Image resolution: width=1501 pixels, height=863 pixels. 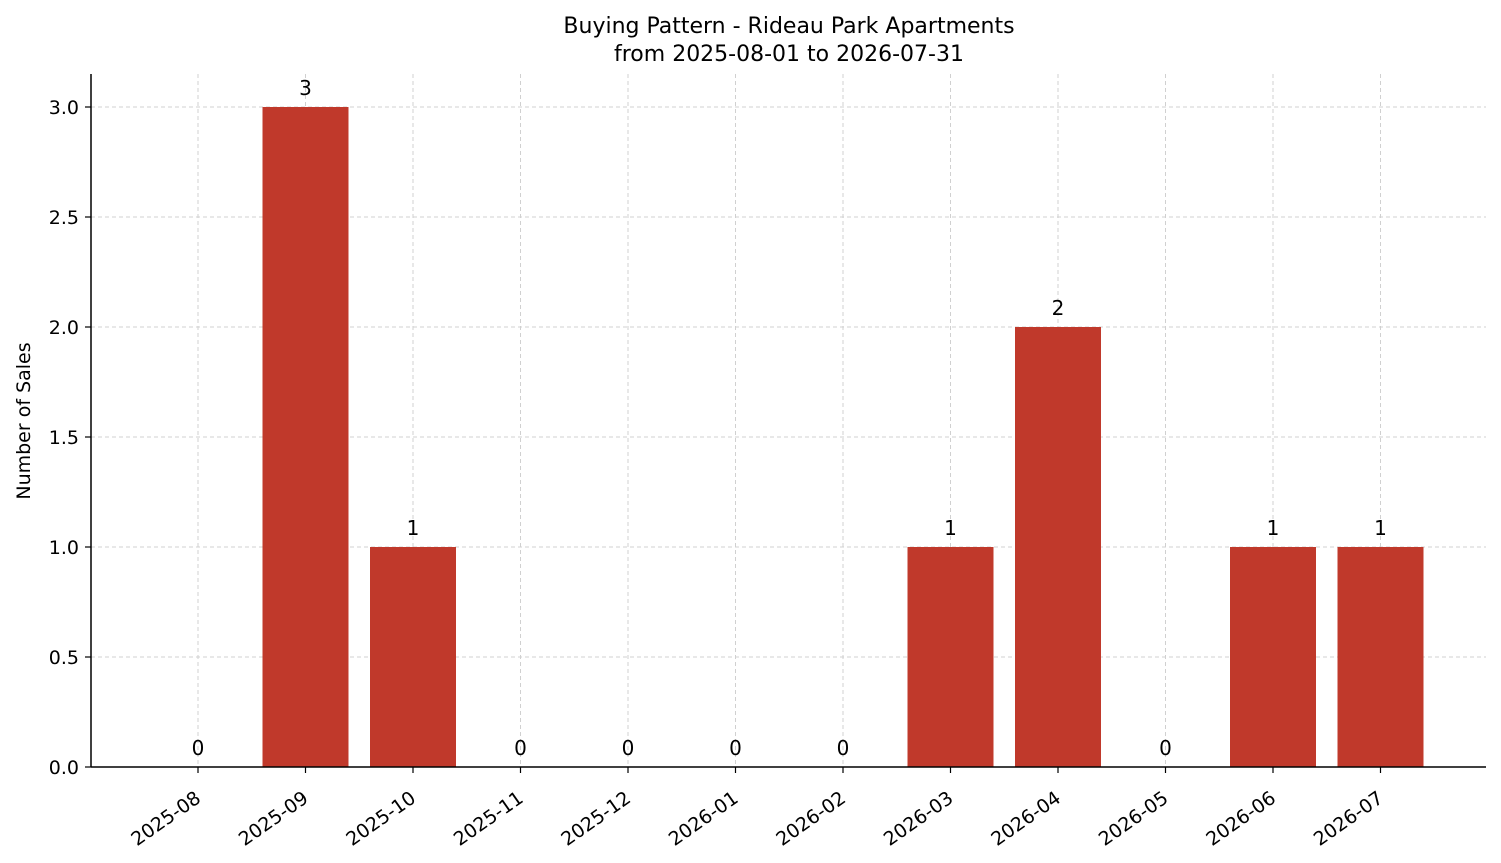 What do you see at coordinates (64, 658) in the screenshot?
I see `y-tick-label: 0.5` at bounding box center [64, 658].